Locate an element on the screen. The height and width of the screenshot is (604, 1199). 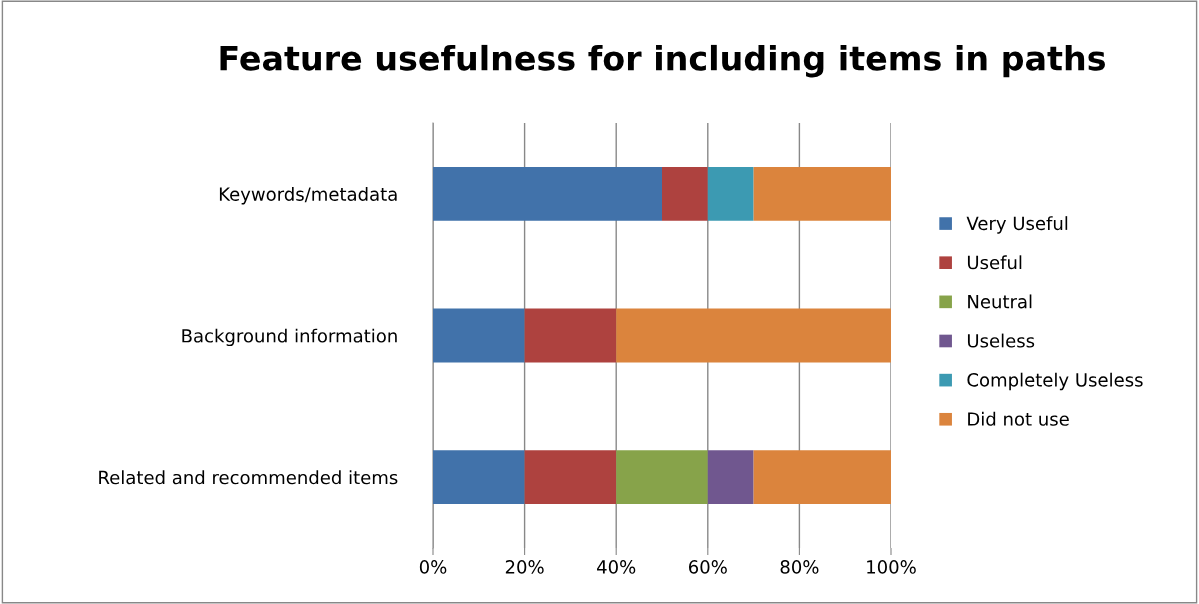
legend-label: Useless is located at coordinates (1001, 340).